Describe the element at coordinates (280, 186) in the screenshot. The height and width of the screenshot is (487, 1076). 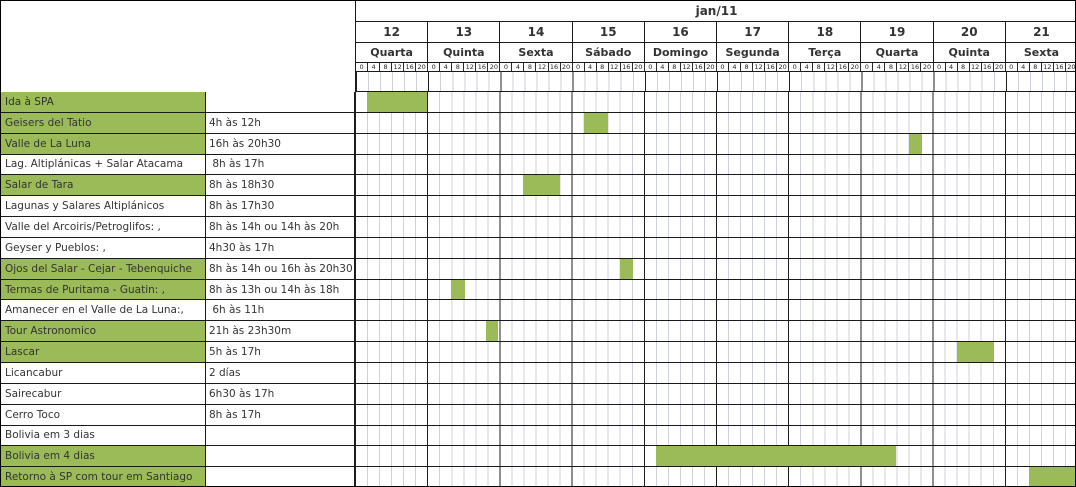
I see `activity-time-cell: 8h às 18h30` at that location.